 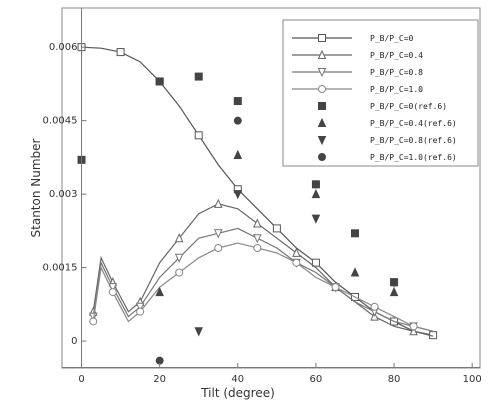 I want to click on y-tick-label: 0, so click(x=74, y=341).